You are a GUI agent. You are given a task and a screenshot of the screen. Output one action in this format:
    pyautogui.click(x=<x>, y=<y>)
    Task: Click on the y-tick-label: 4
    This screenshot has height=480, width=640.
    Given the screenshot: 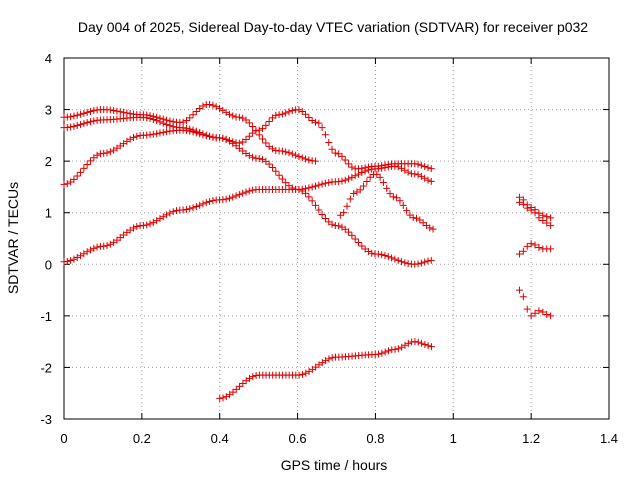 What is the action you would take?
    pyautogui.click(x=48, y=58)
    